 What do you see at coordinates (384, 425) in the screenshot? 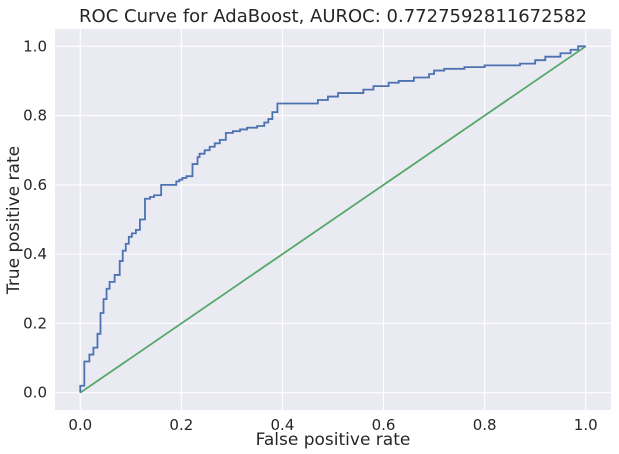
I see `x-tick-label: 0.6` at bounding box center [384, 425].